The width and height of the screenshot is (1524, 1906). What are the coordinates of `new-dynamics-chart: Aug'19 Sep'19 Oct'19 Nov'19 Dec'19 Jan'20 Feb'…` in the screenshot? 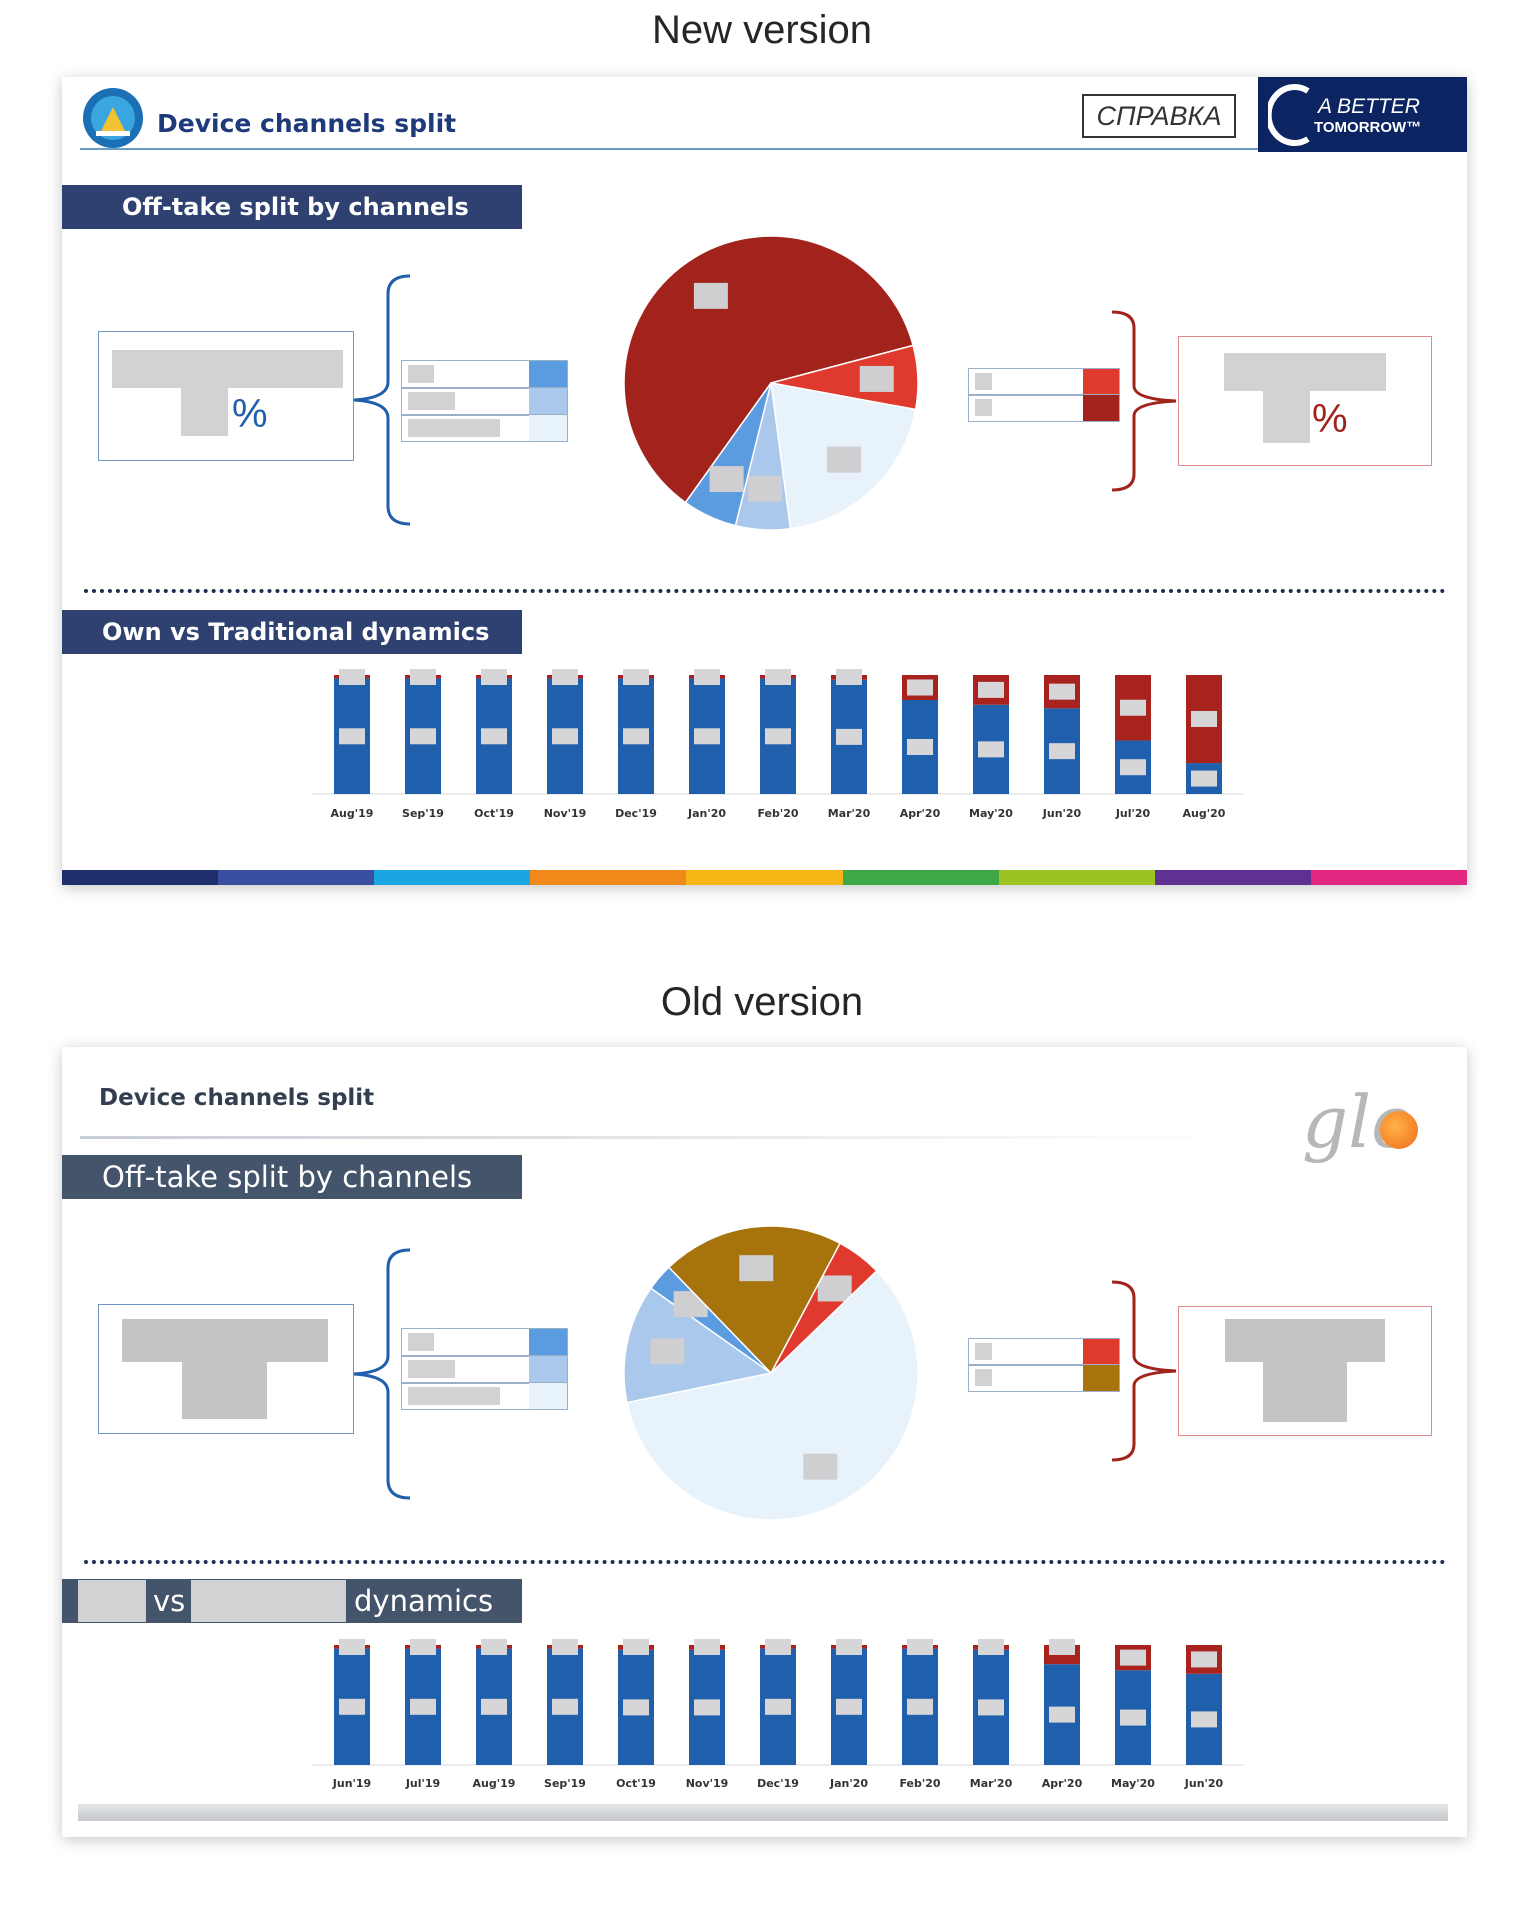 It's located at (778, 744).